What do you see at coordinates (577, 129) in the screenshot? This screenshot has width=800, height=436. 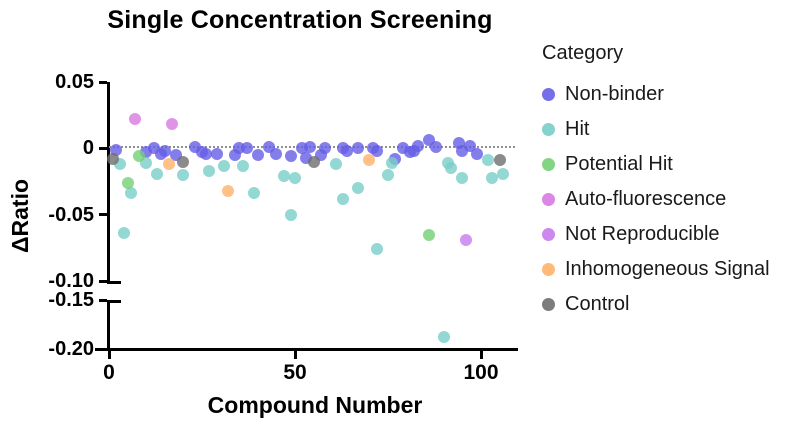 I see `legend-item-label: Hit` at bounding box center [577, 129].